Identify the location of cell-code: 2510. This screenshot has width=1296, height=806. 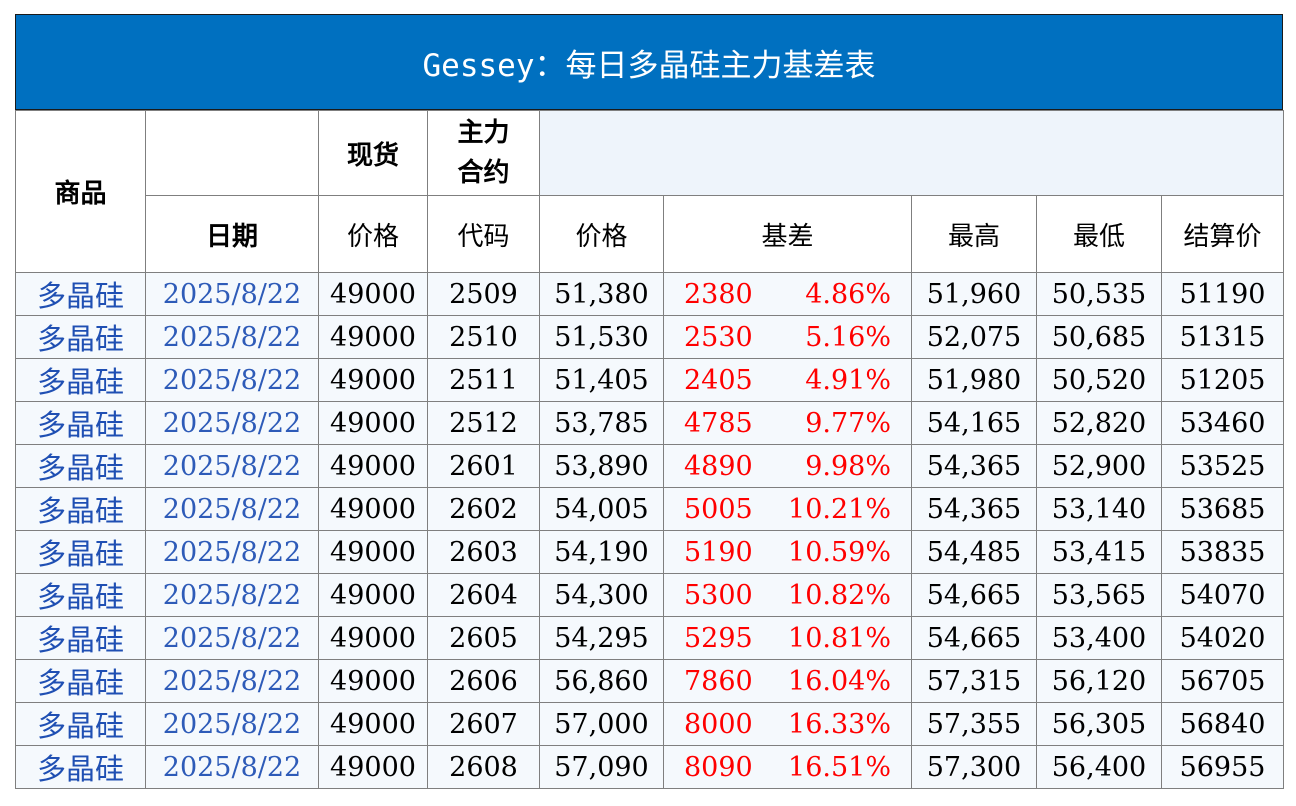
(483, 337).